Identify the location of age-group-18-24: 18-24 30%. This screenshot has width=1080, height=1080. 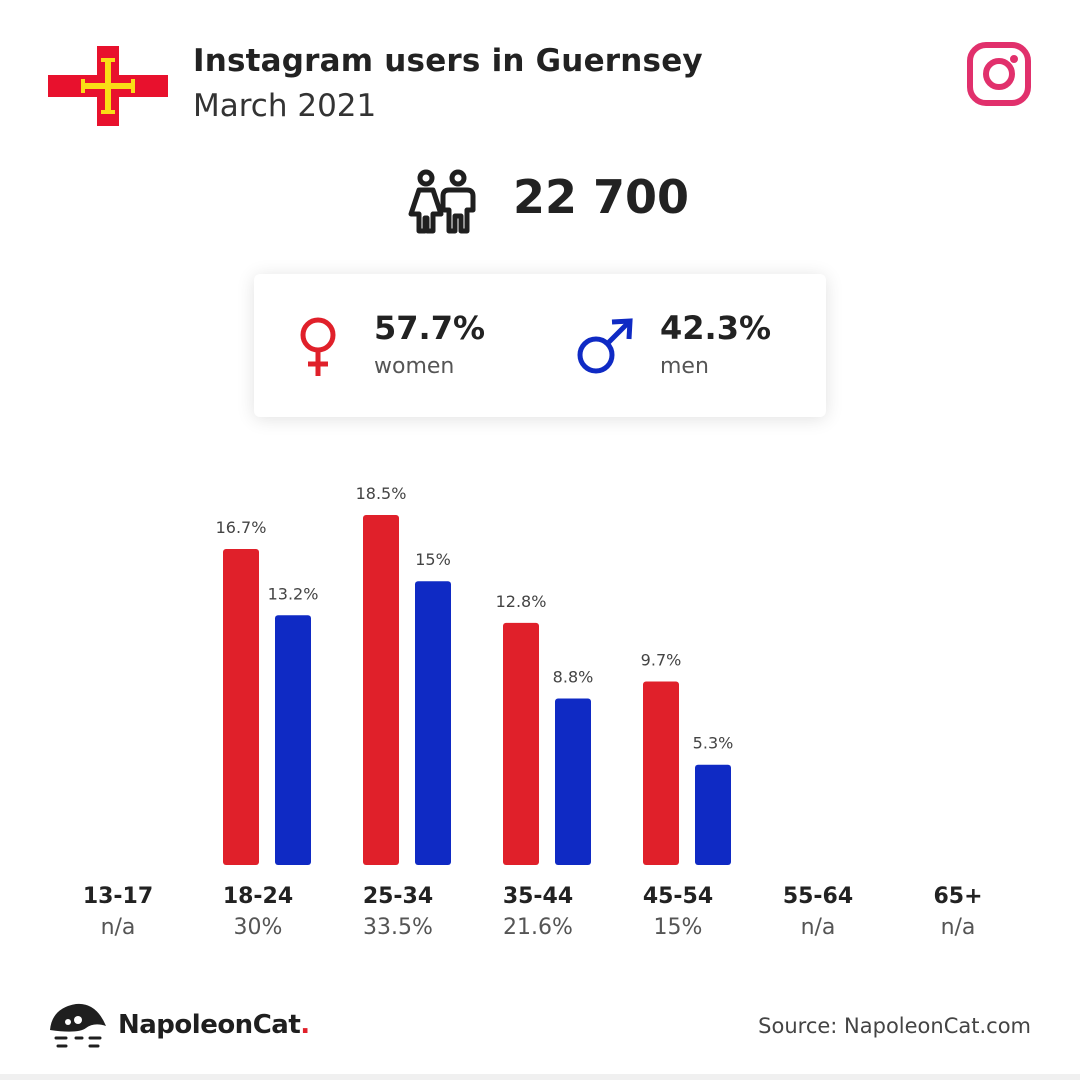
(258, 912).